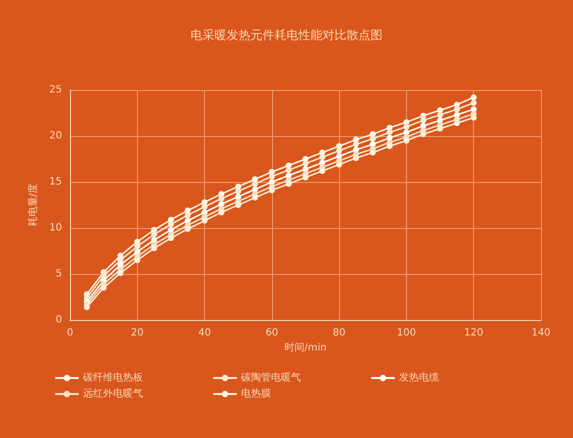 This screenshot has width=573, height=438. I want to click on legend-label: 发热电缆, so click(419, 378).